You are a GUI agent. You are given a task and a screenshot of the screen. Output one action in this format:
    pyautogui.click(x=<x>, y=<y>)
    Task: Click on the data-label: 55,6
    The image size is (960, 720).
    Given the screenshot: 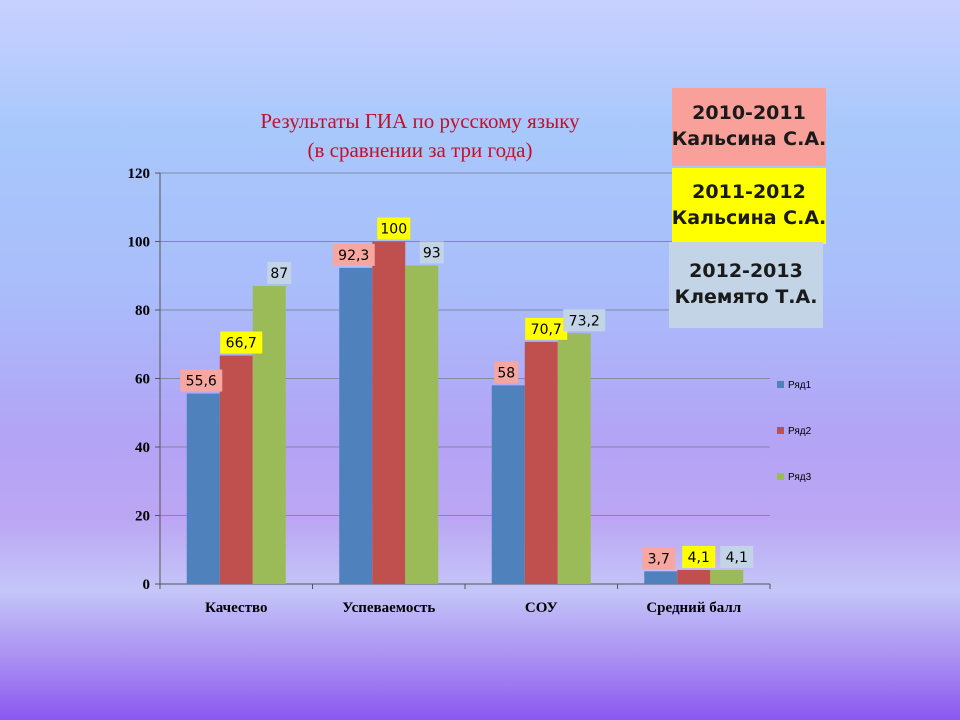 What is the action you would take?
    pyautogui.click(x=201, y=382)
    